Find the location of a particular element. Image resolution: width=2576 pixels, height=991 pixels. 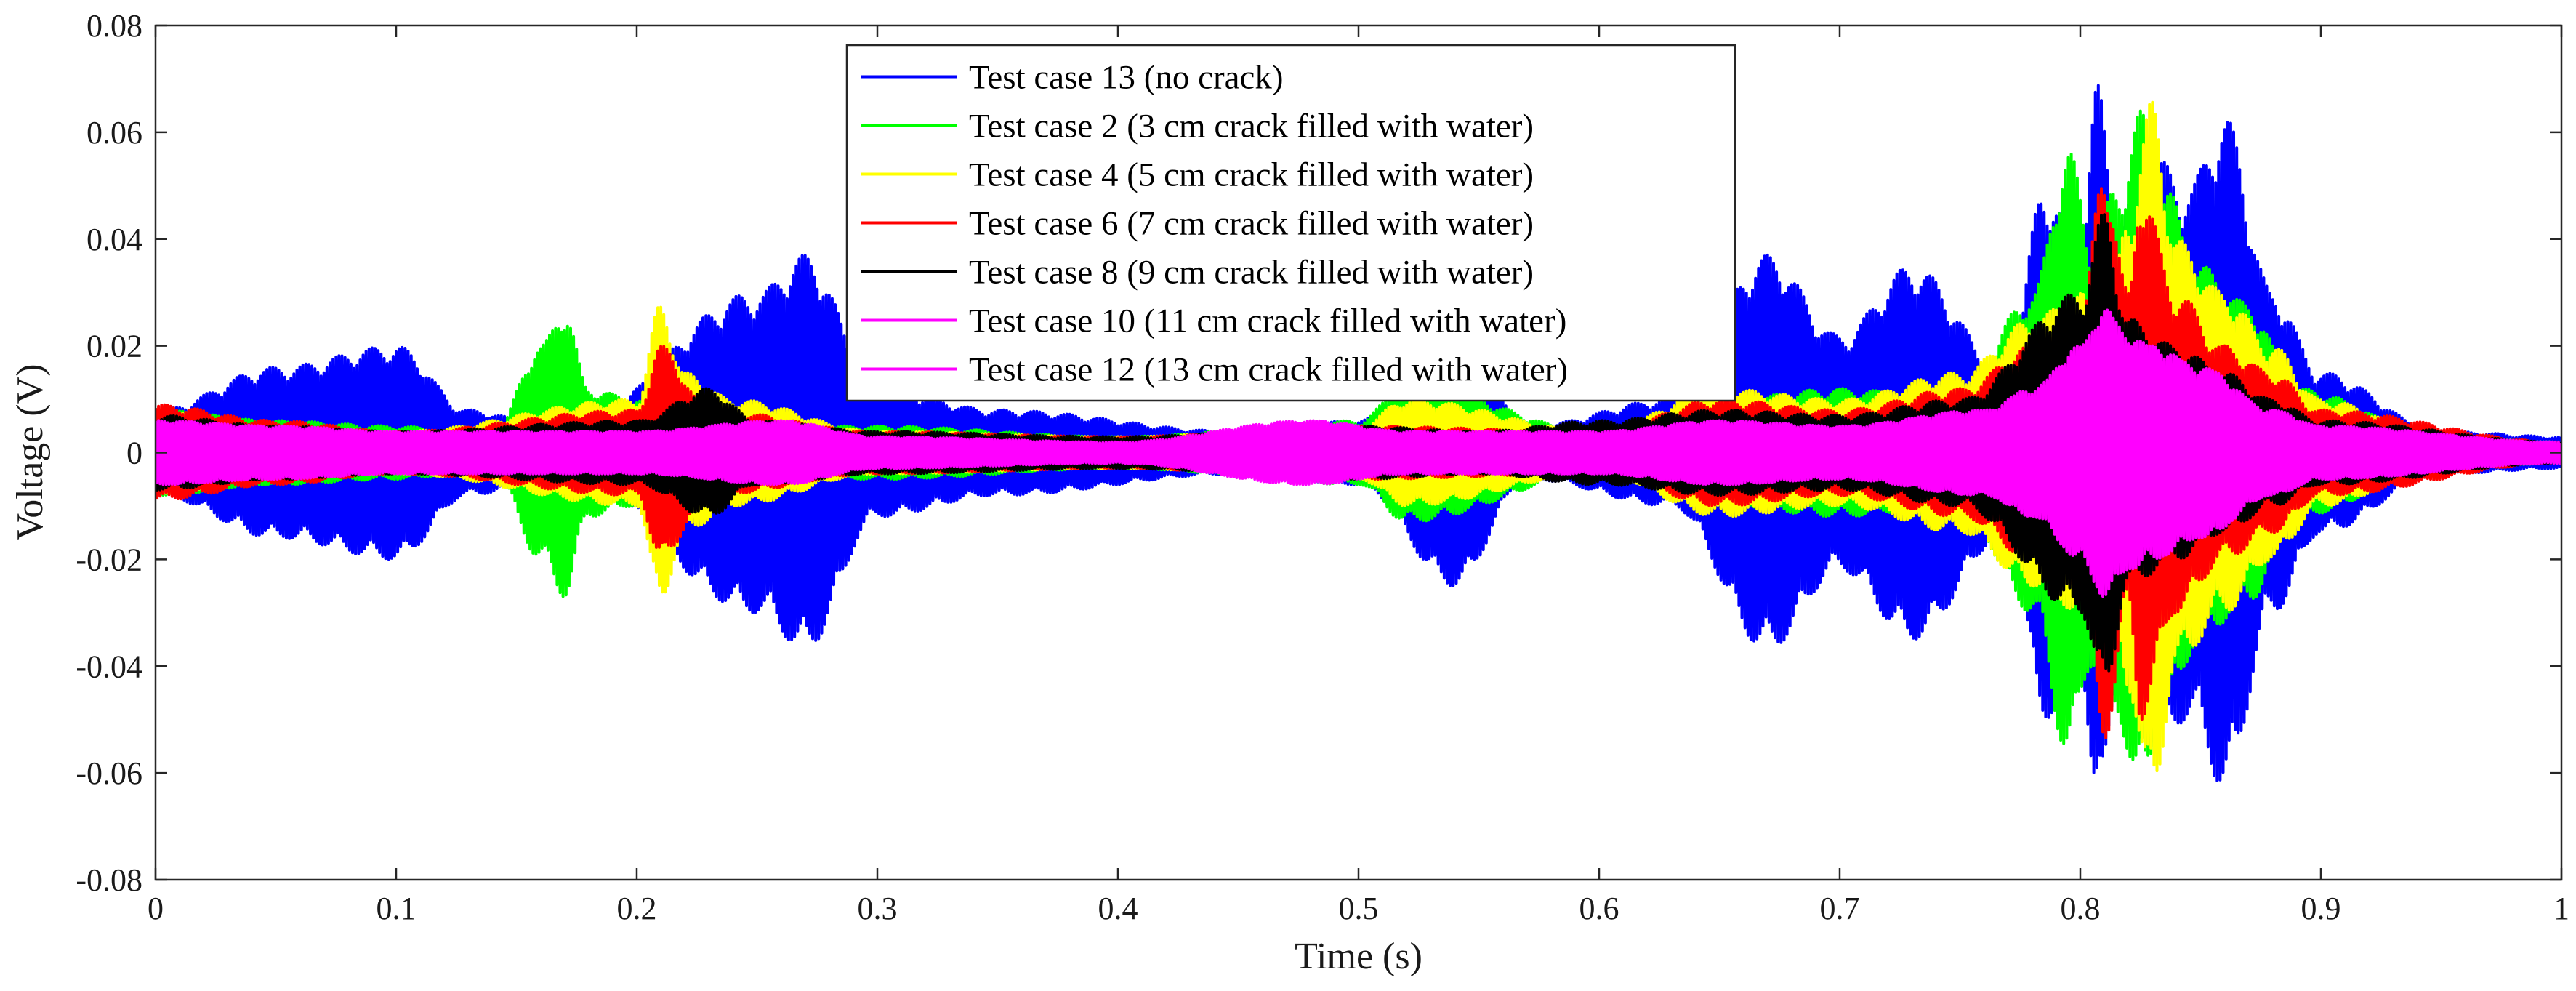

y-axis-title: Voltage (V) is located at coordinates (30, 452).